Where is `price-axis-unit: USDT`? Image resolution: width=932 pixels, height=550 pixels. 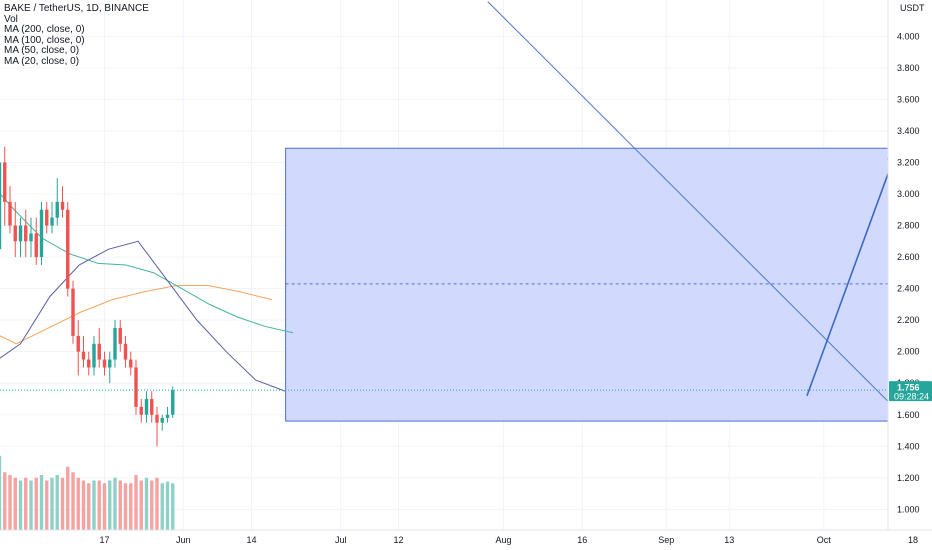
price-axis-unit: USDT is located at coordinates (912, 8).